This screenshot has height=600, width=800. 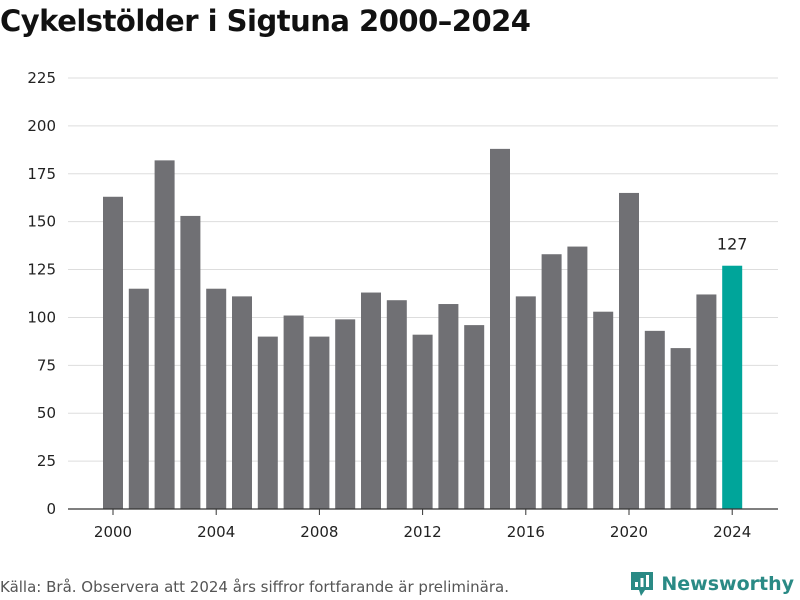 What do you see at coordinates (41, 222) in the screenshot?
I see `y-tick-label: 150` at bounding box center [41, 222].